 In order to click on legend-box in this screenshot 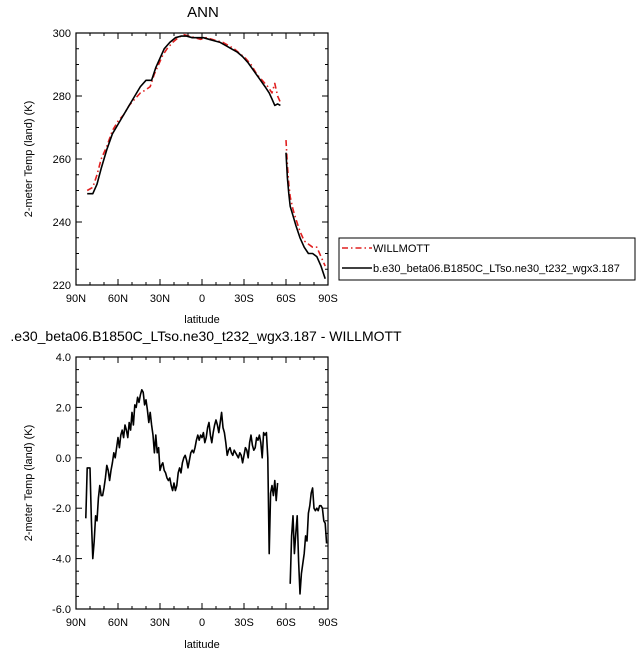, I will do `click(487, 259)`.